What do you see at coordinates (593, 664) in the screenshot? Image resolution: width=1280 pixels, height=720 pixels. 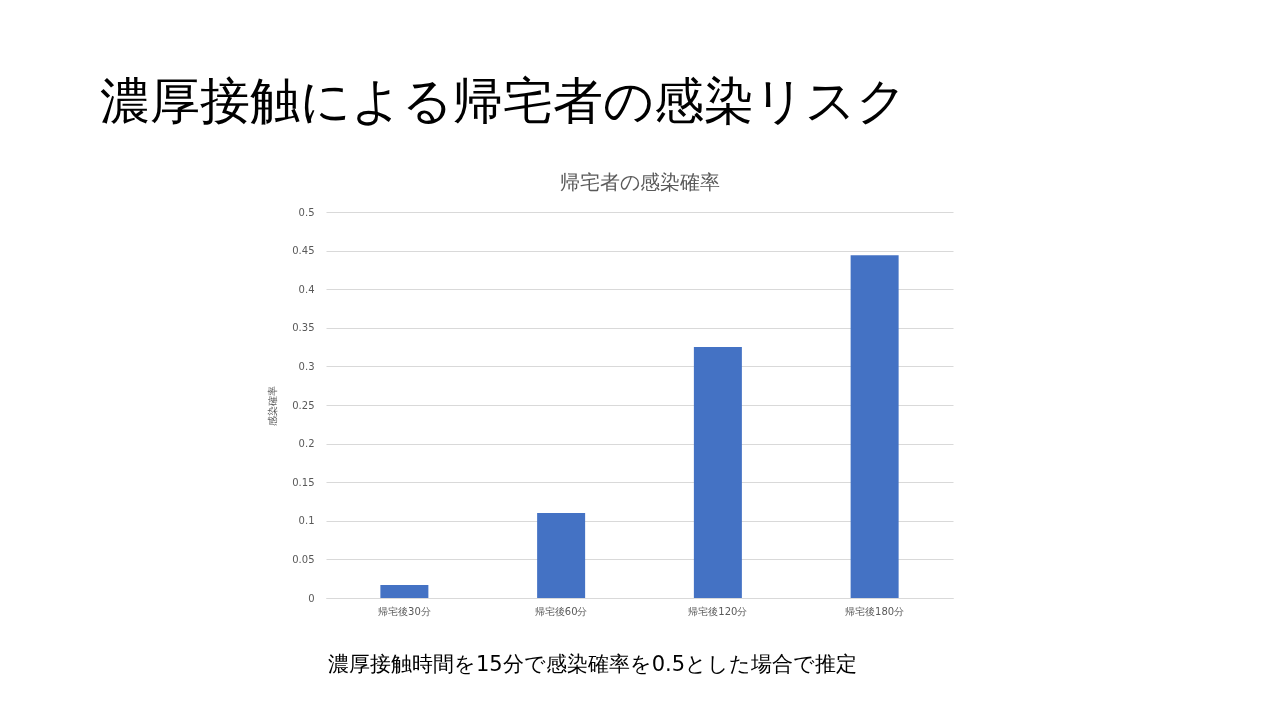 I see `text: 濃厚接触時間を15分で感染確率を0.5とした場合で推定` at bounding box center [593, 664].